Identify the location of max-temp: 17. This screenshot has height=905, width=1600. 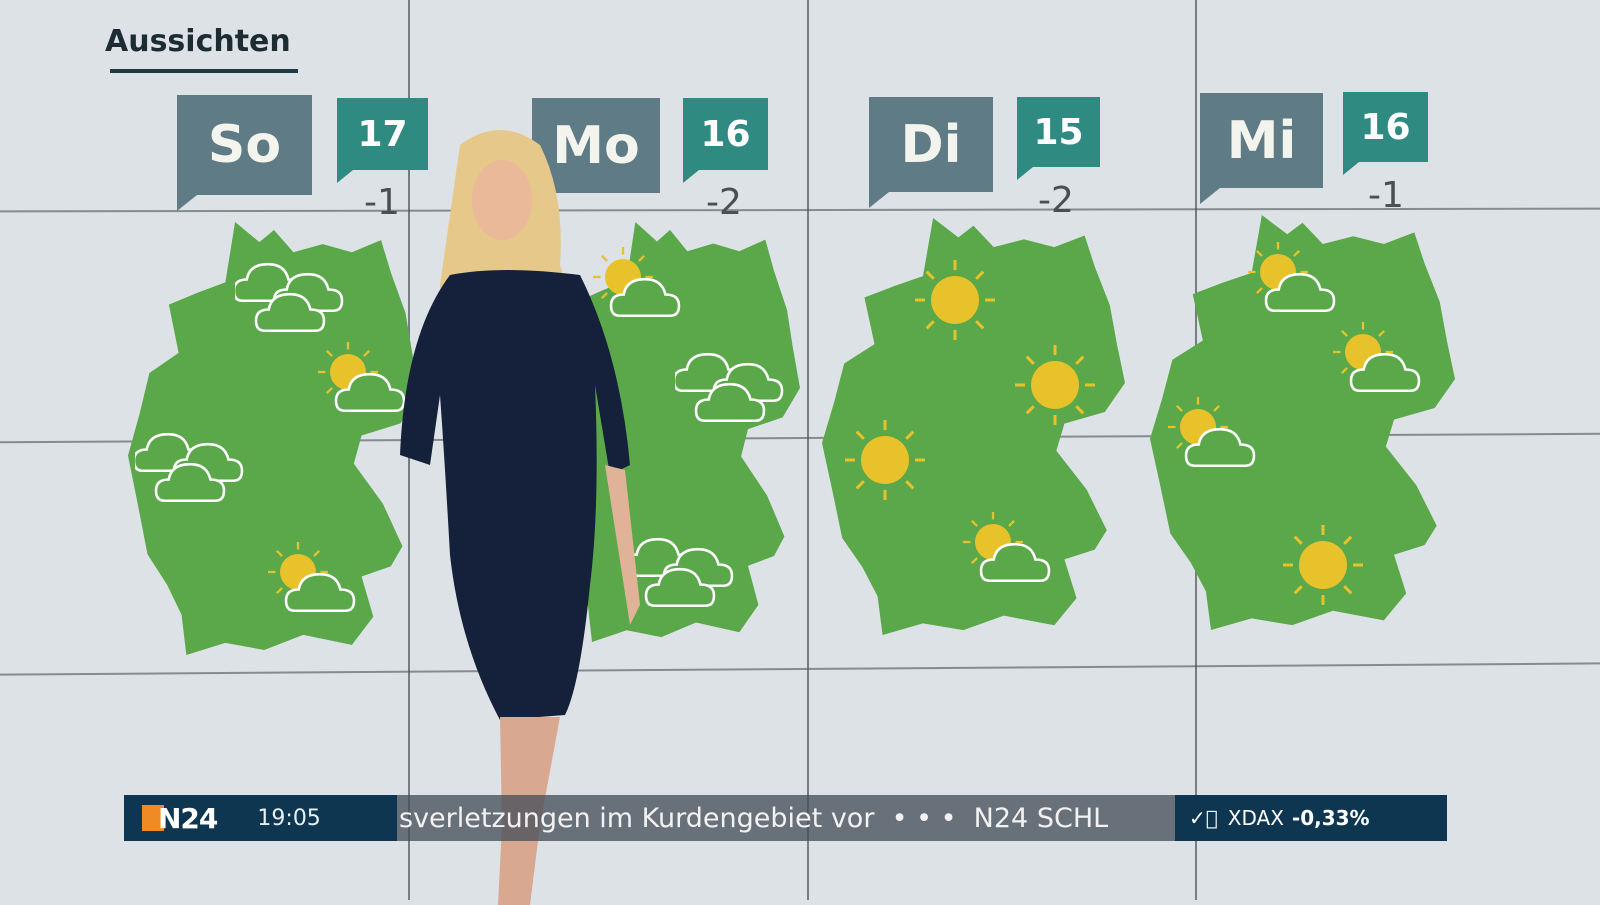
(382, 140).